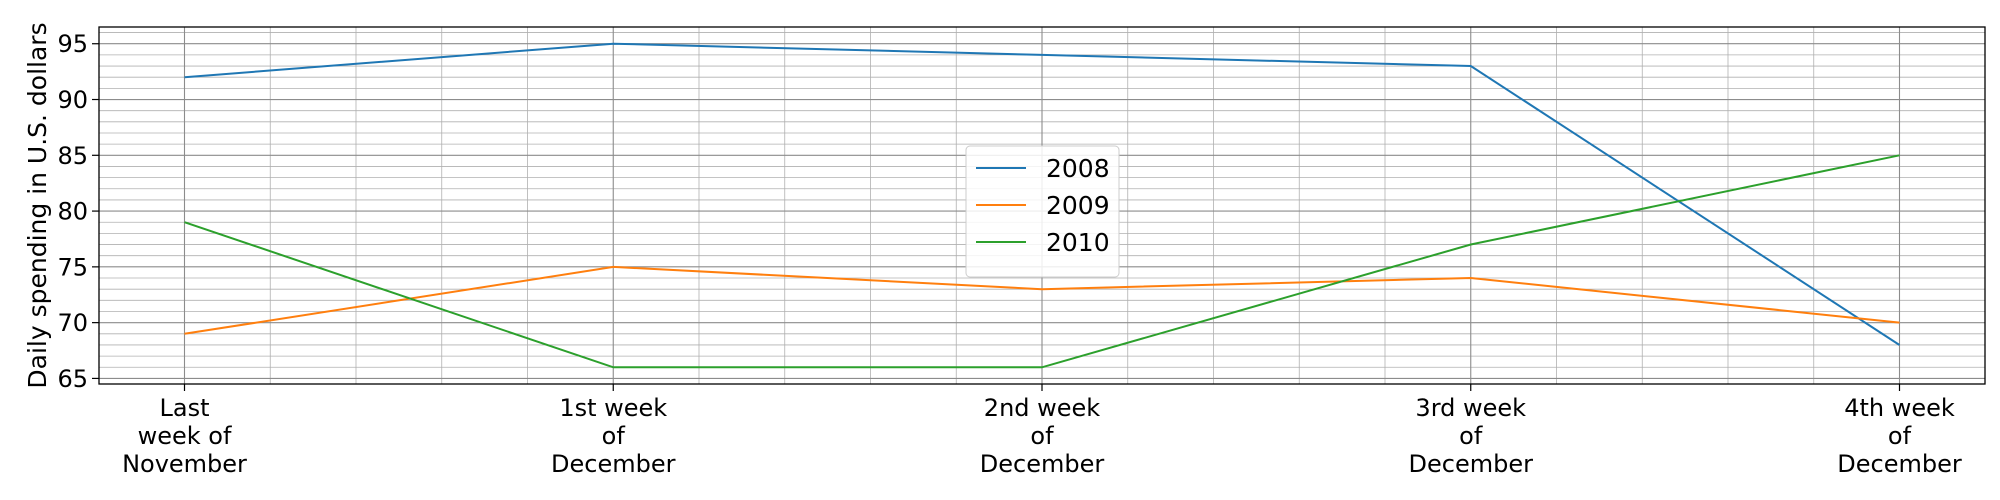 This screenshot has height=500, width=2000. What do you see at coordinates (72, 156) in the screenshot?
I see `y-tick-label: 85` at bounding box center [72, 156].